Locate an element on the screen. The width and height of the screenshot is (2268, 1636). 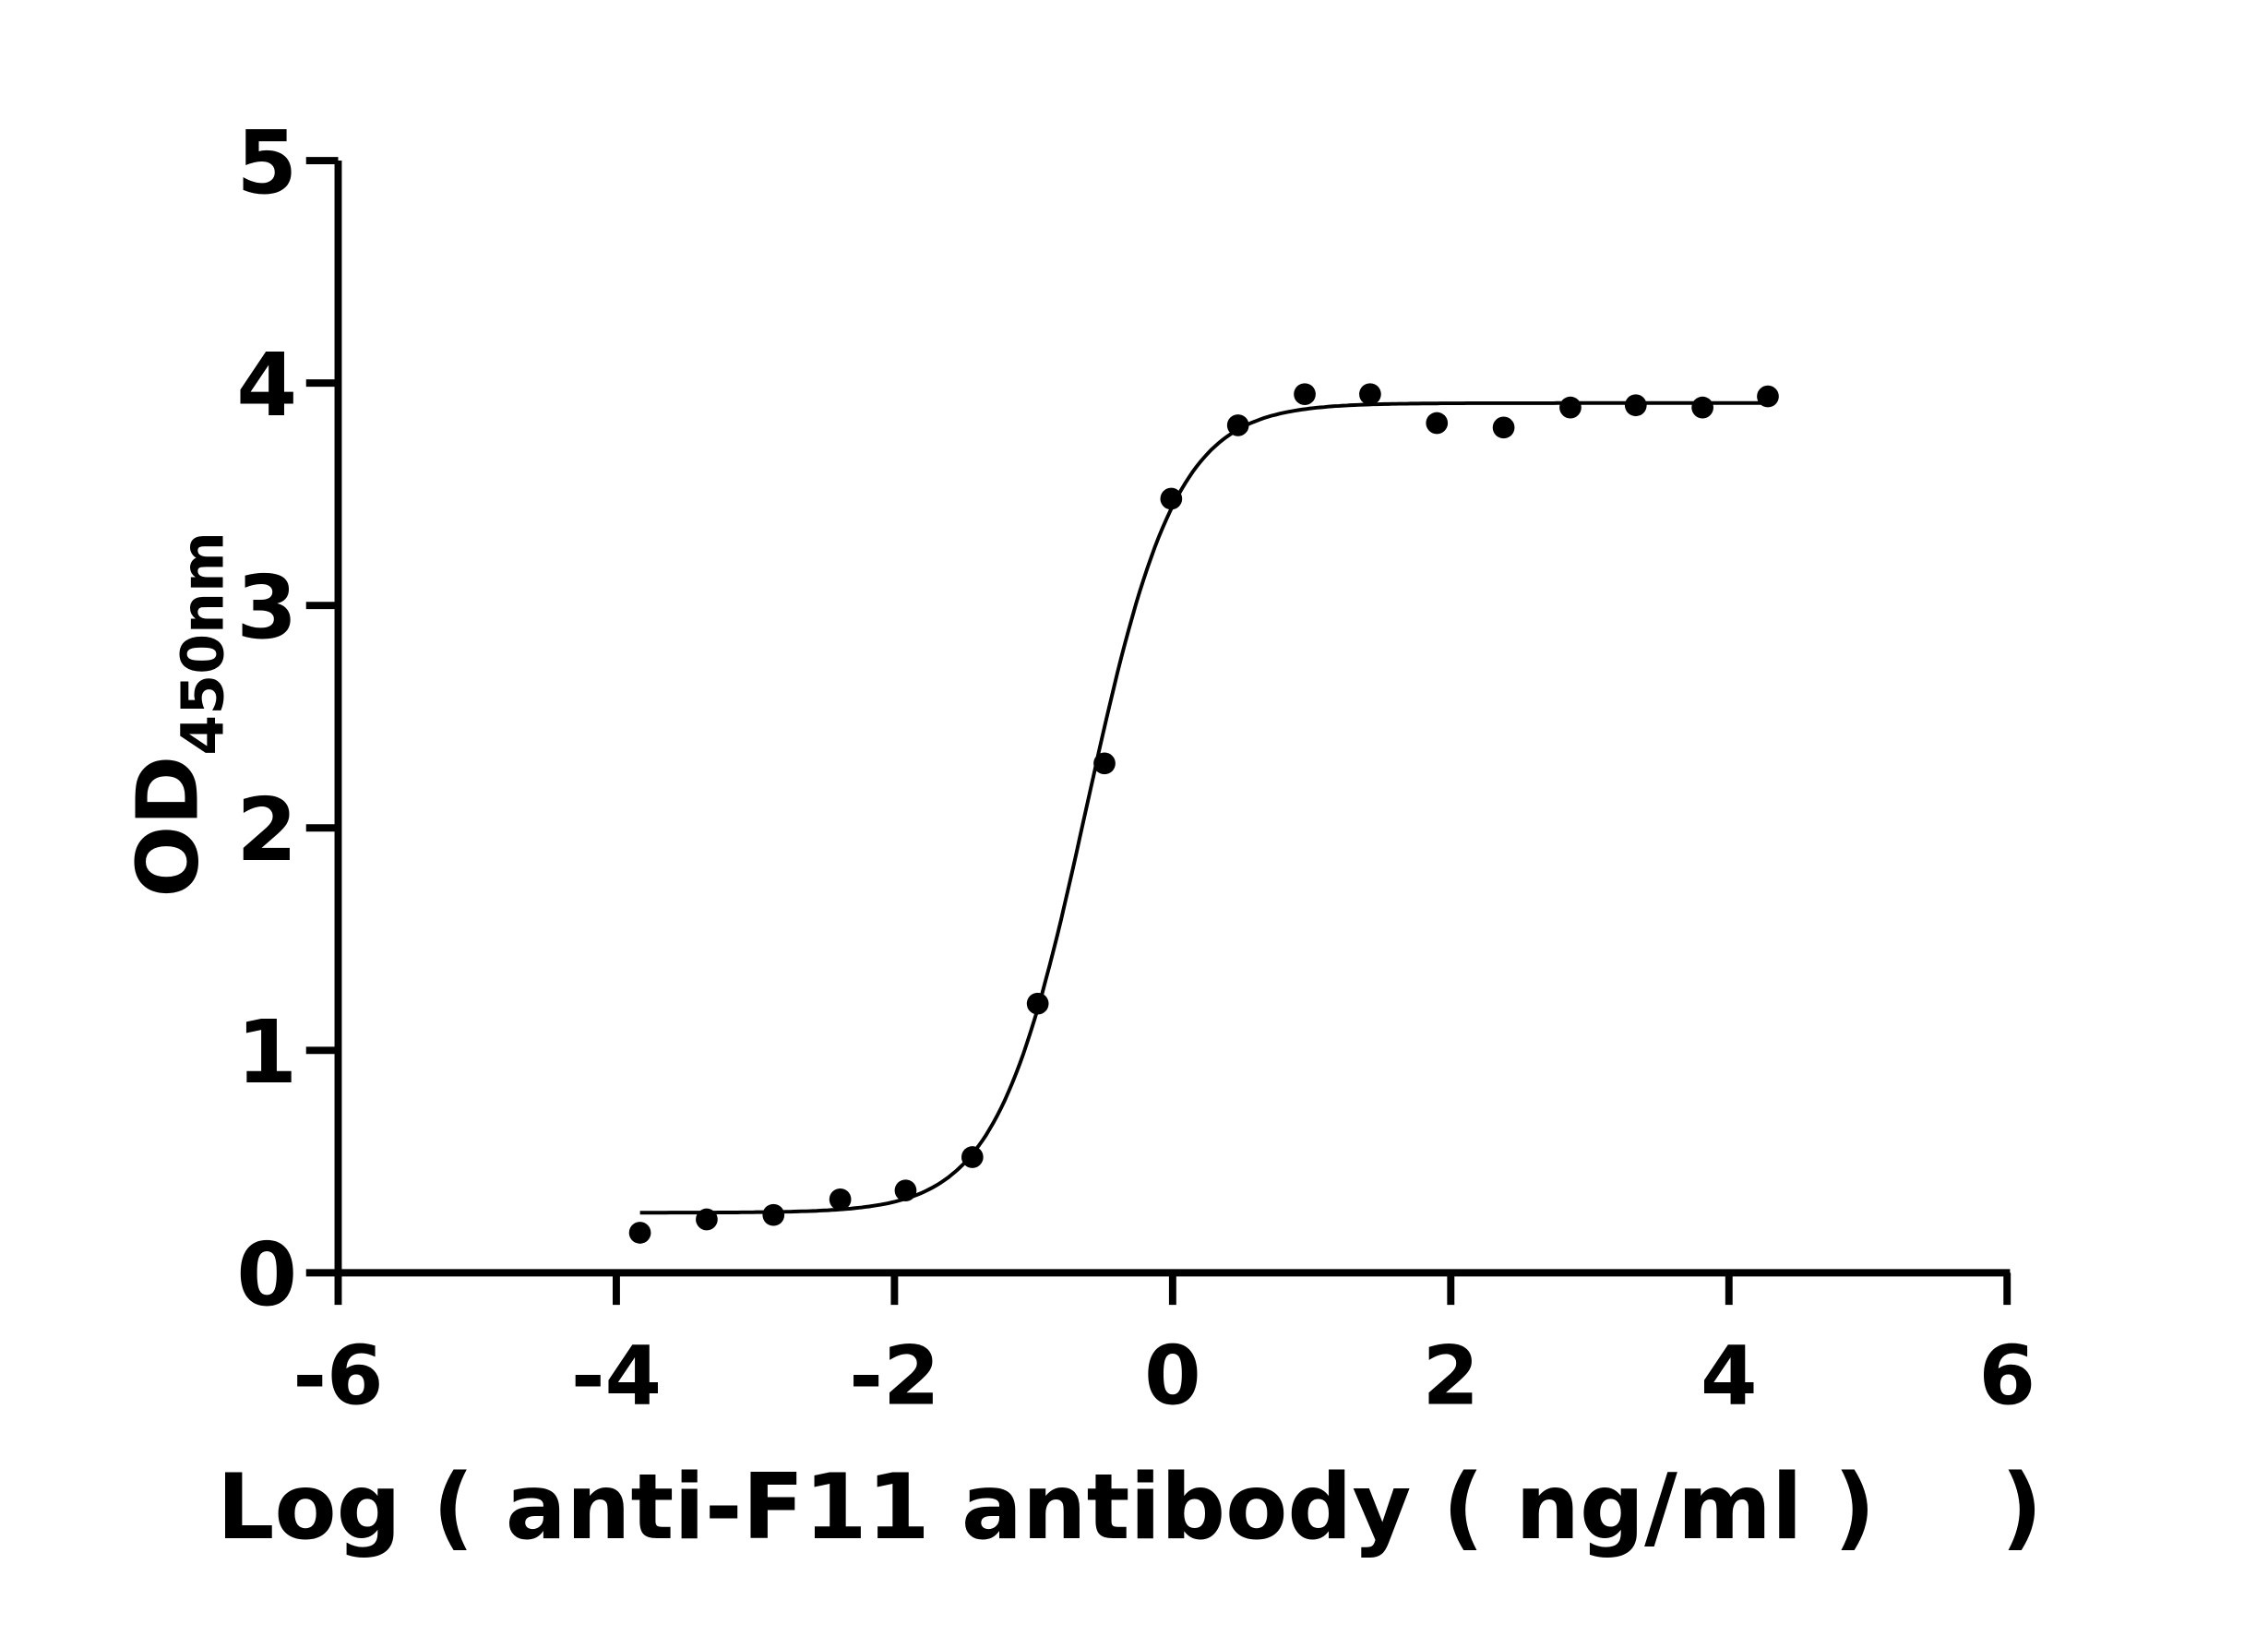
x-tick-label: -2 is located at coordinates (894, 1376).